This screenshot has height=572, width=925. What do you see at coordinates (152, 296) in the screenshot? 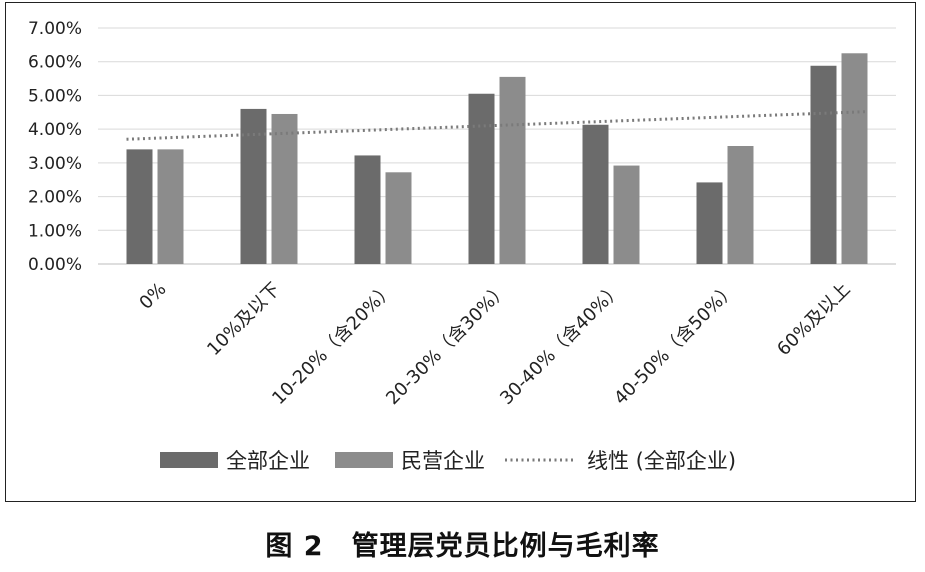
I see `x-tick-label: 0%` at bounding box center [152, 296].